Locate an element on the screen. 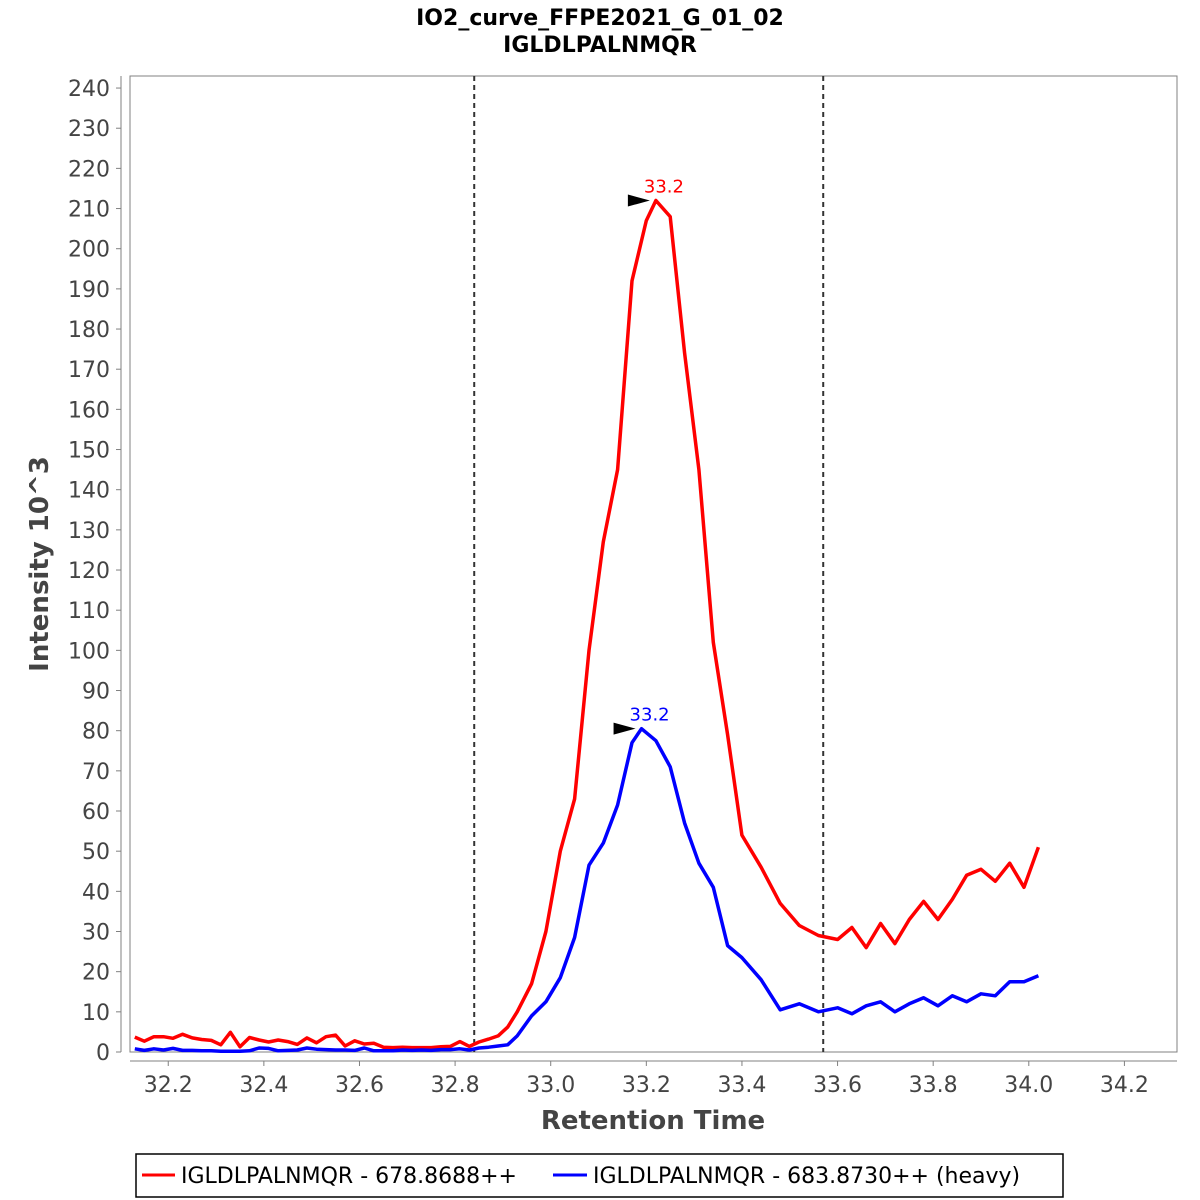  y-tick-label: 170 is located at coordinates (89, 370).